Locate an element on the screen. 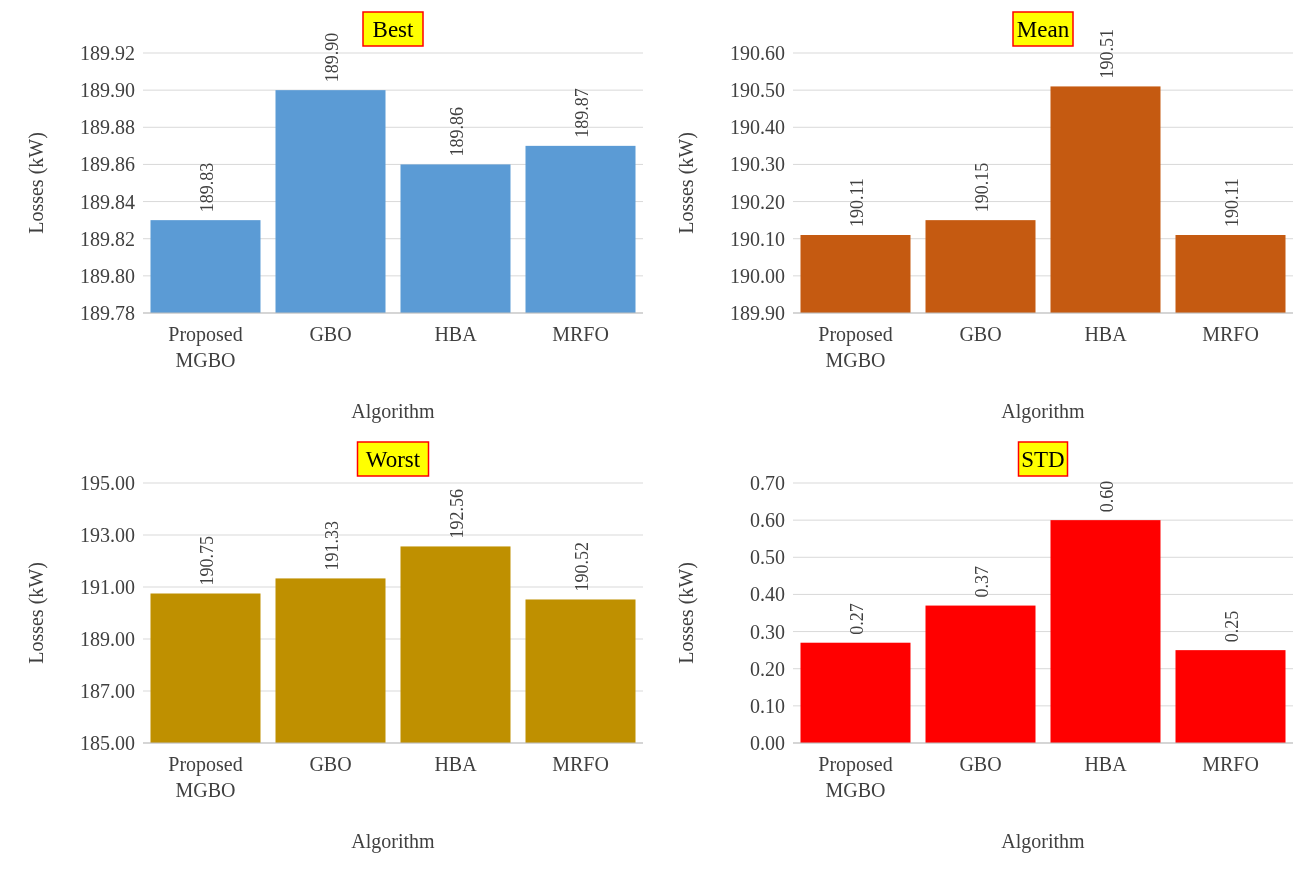  y-tick-label: 190.40 is located at coordinates (757, 127).